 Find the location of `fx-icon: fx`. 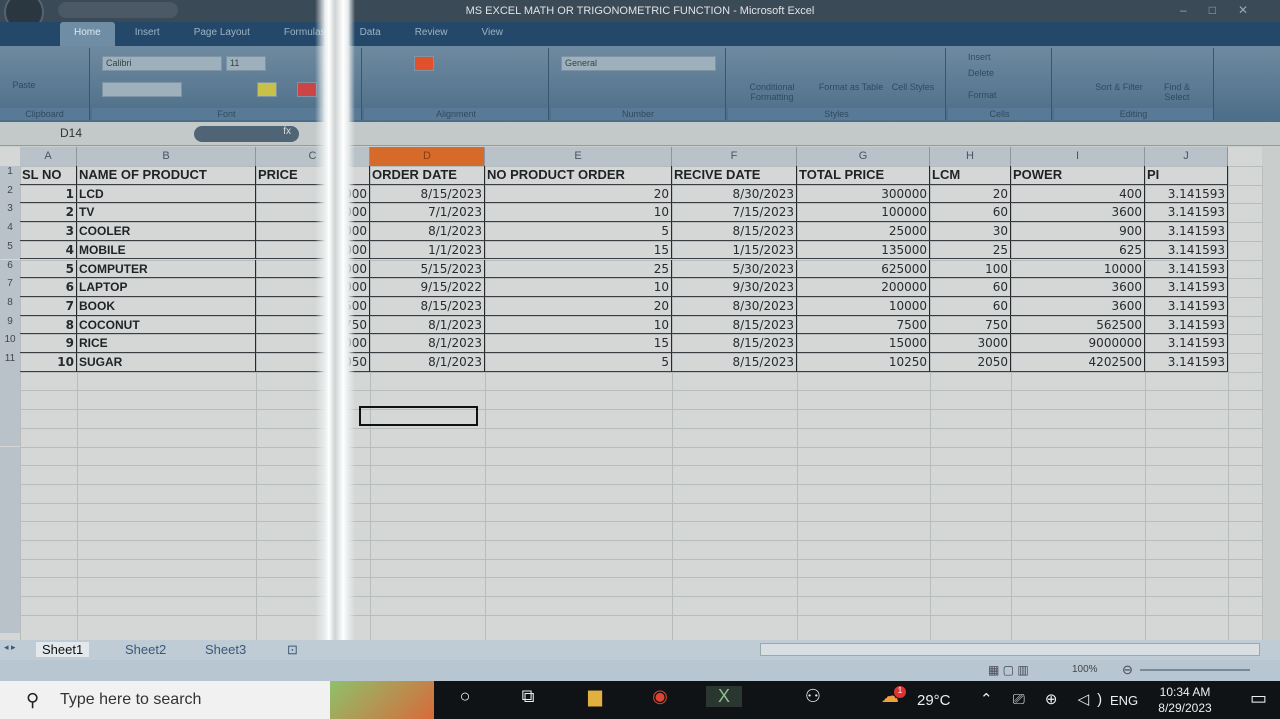

fx-icon: fx is located at coordinates (246, 134).